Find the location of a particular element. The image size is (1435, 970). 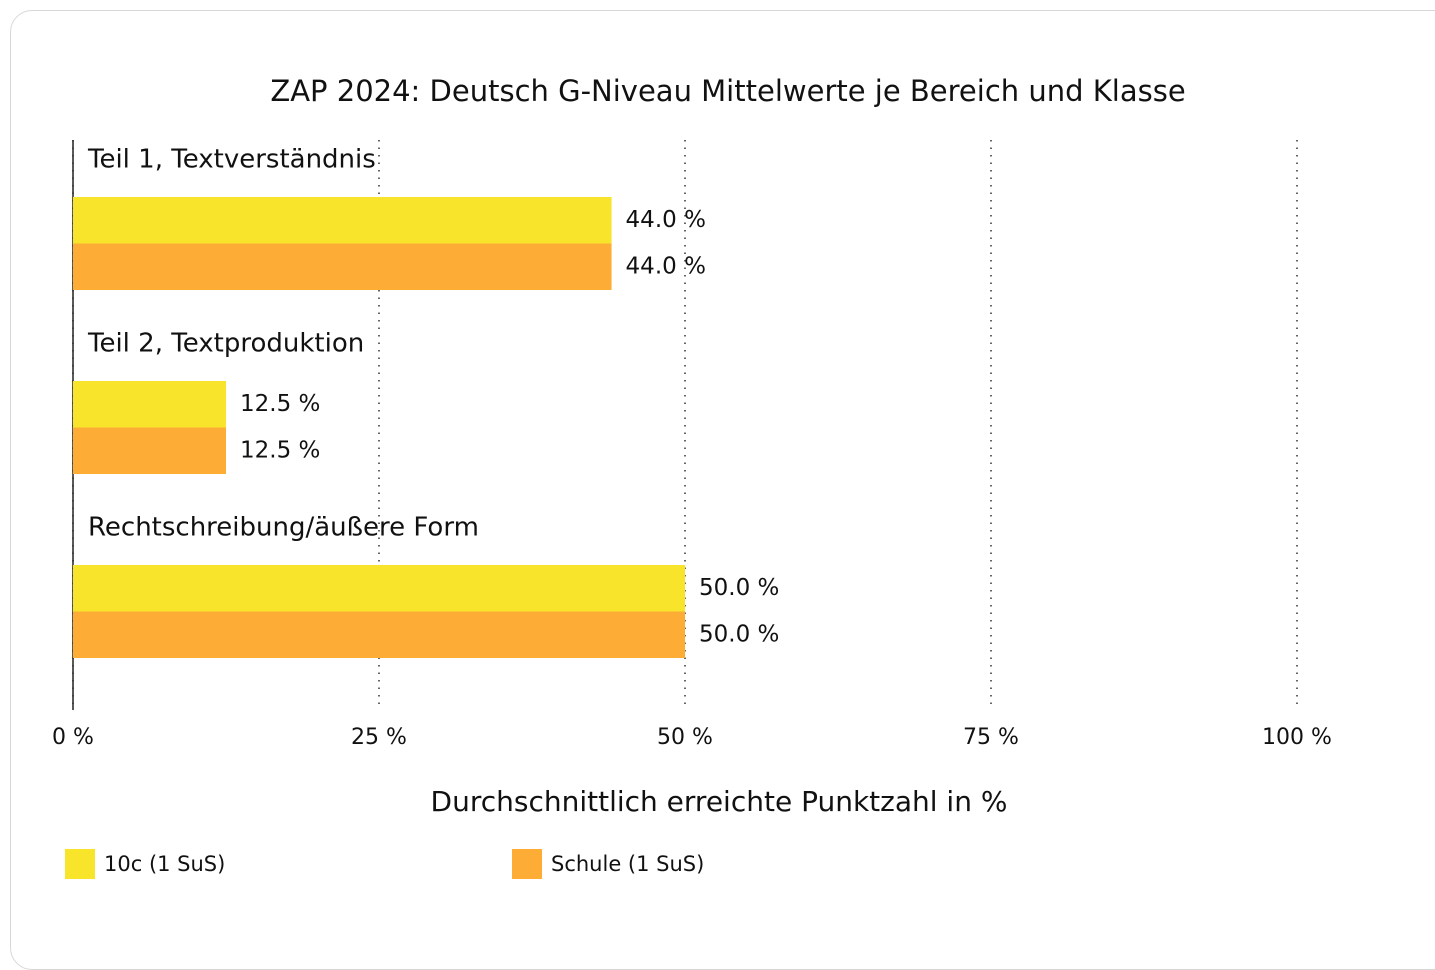

x-tick-label: 100 % is located at coordinates (1297, 737).